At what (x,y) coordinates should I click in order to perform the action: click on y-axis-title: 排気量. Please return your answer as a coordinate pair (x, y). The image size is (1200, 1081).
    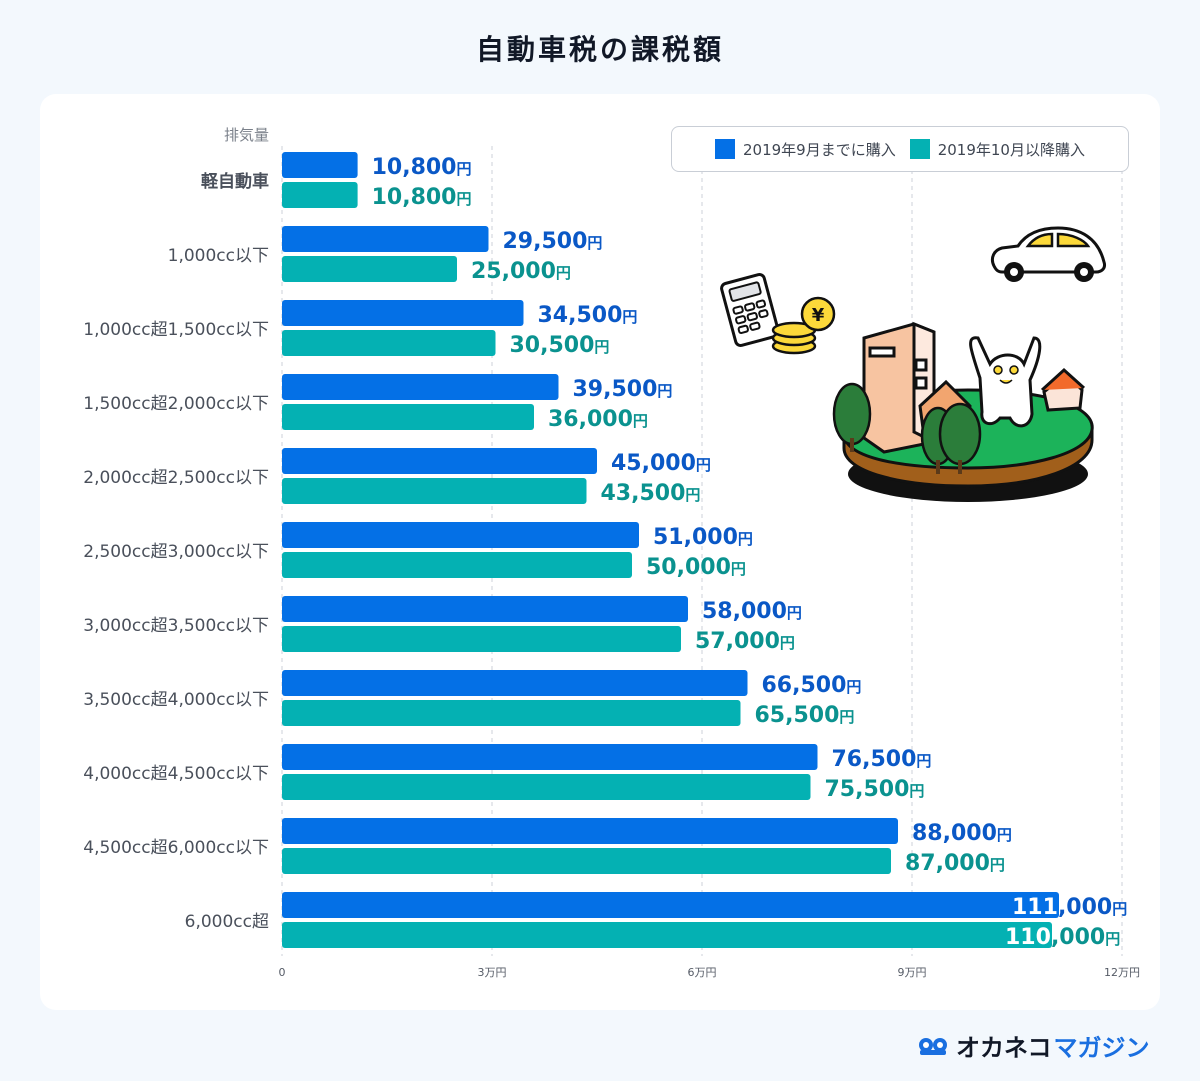
    Looking at the image, I should click on (246, 135).